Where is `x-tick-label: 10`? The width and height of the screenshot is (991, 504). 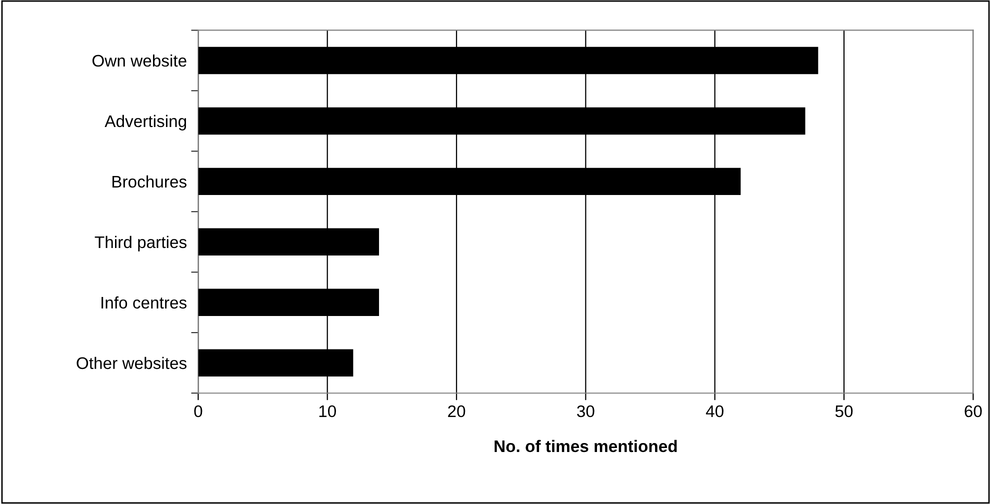 x-tick-label: 10 is located at coordinates (327, 411).